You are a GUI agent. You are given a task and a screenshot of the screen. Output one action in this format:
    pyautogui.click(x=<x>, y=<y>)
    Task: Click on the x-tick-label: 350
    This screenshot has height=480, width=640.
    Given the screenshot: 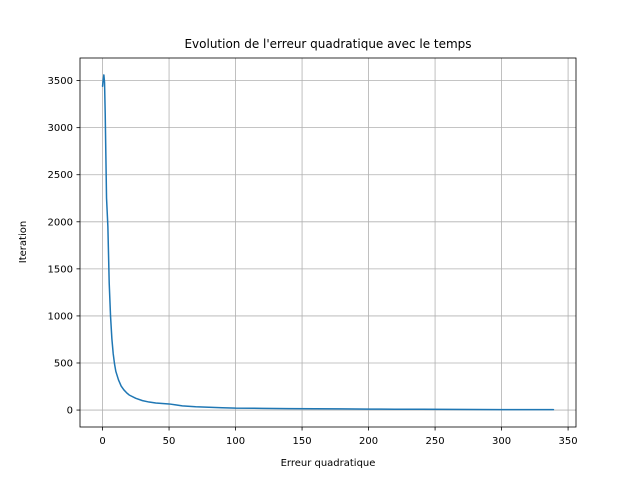 What is the action you would take?
    pyautogui.click(x=568, y=441)
    